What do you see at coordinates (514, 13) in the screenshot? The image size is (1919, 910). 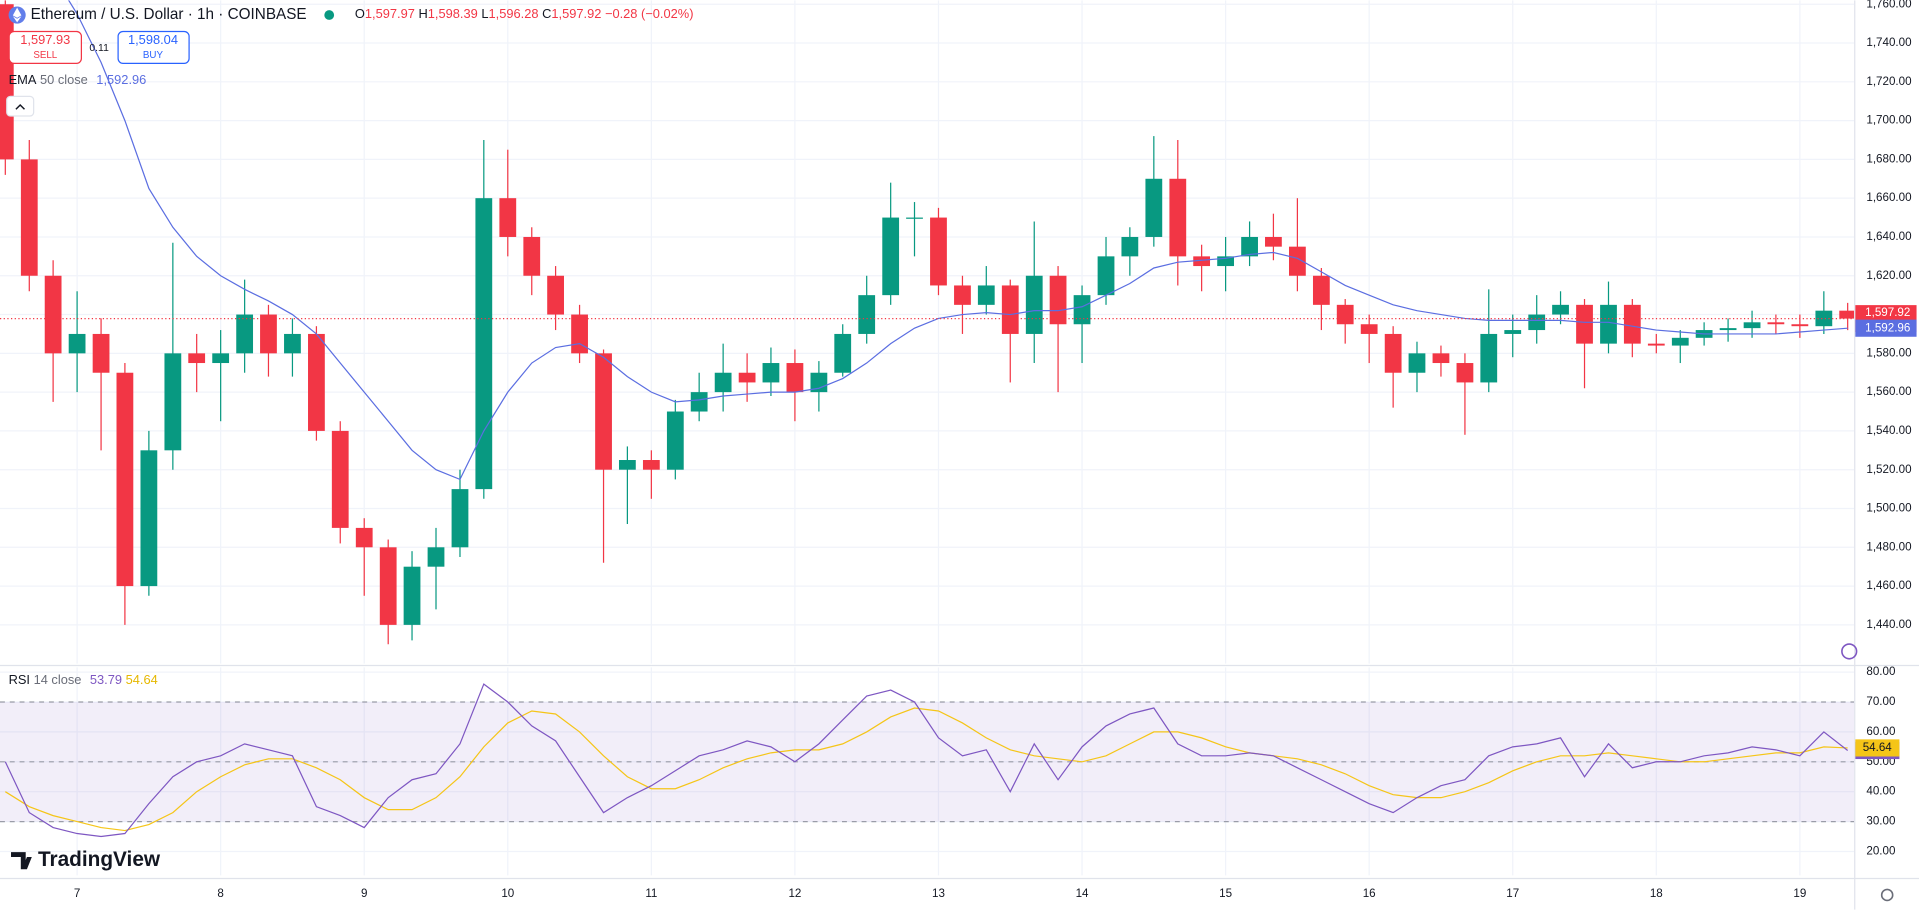 I see `ohlc-value: 1,596.28` at bounding box center [514, 13].